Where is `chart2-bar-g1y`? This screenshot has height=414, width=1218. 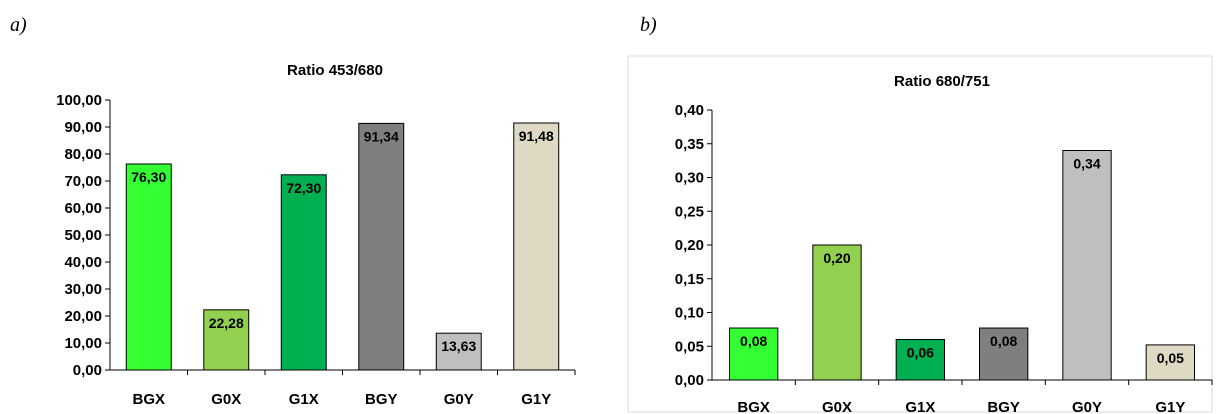 chart2-bar-g1y is located at coordinates (1170, 362).